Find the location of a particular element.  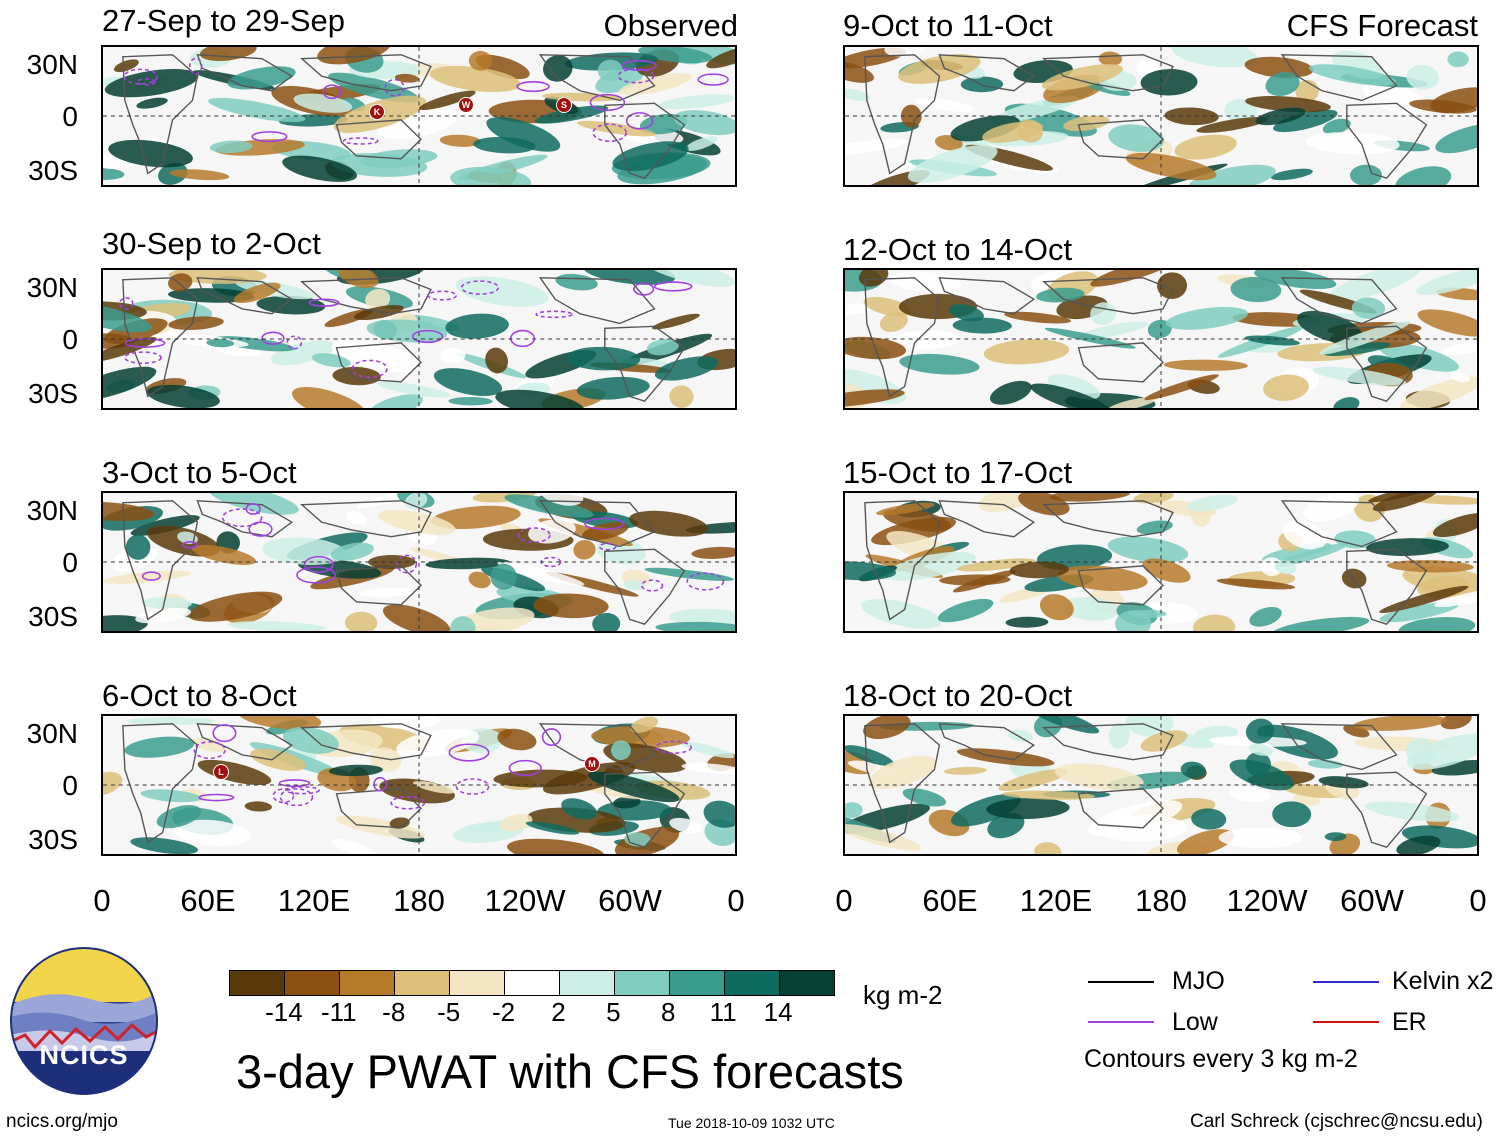

colorbar-tick-label: 2 is located at coordinates (558, 1012).